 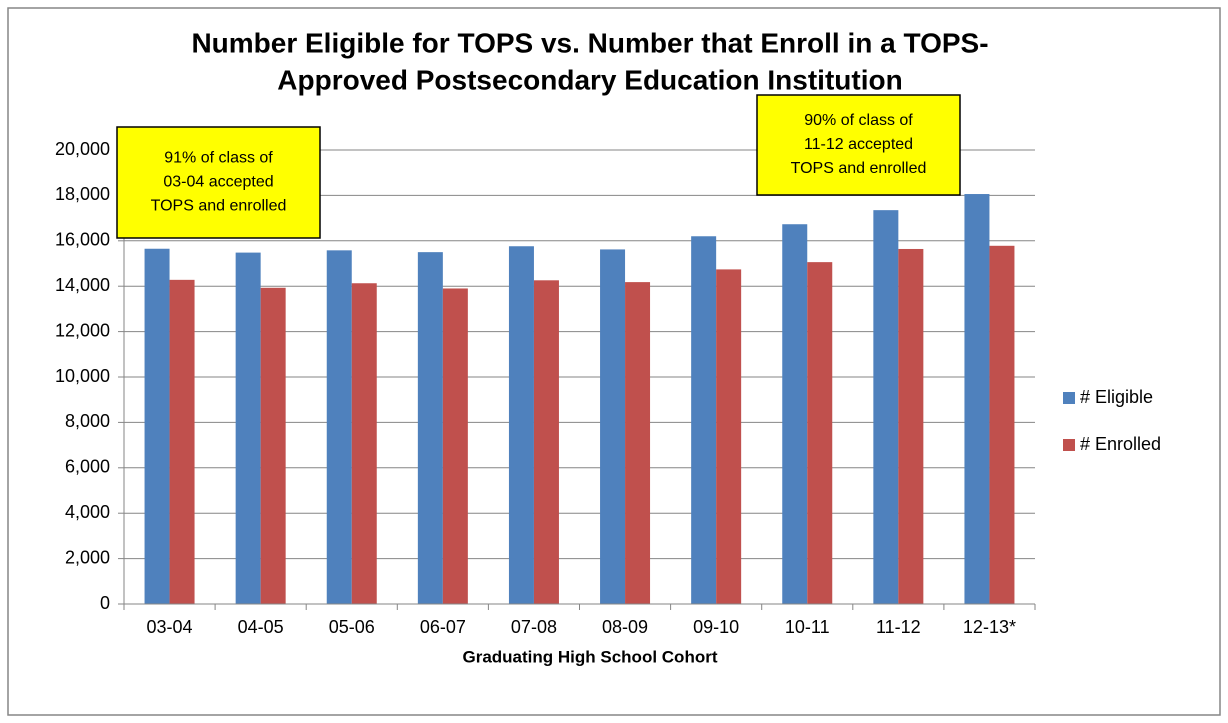 I want to click on x-tick-label: 07-08, so click(x=534, y=627).